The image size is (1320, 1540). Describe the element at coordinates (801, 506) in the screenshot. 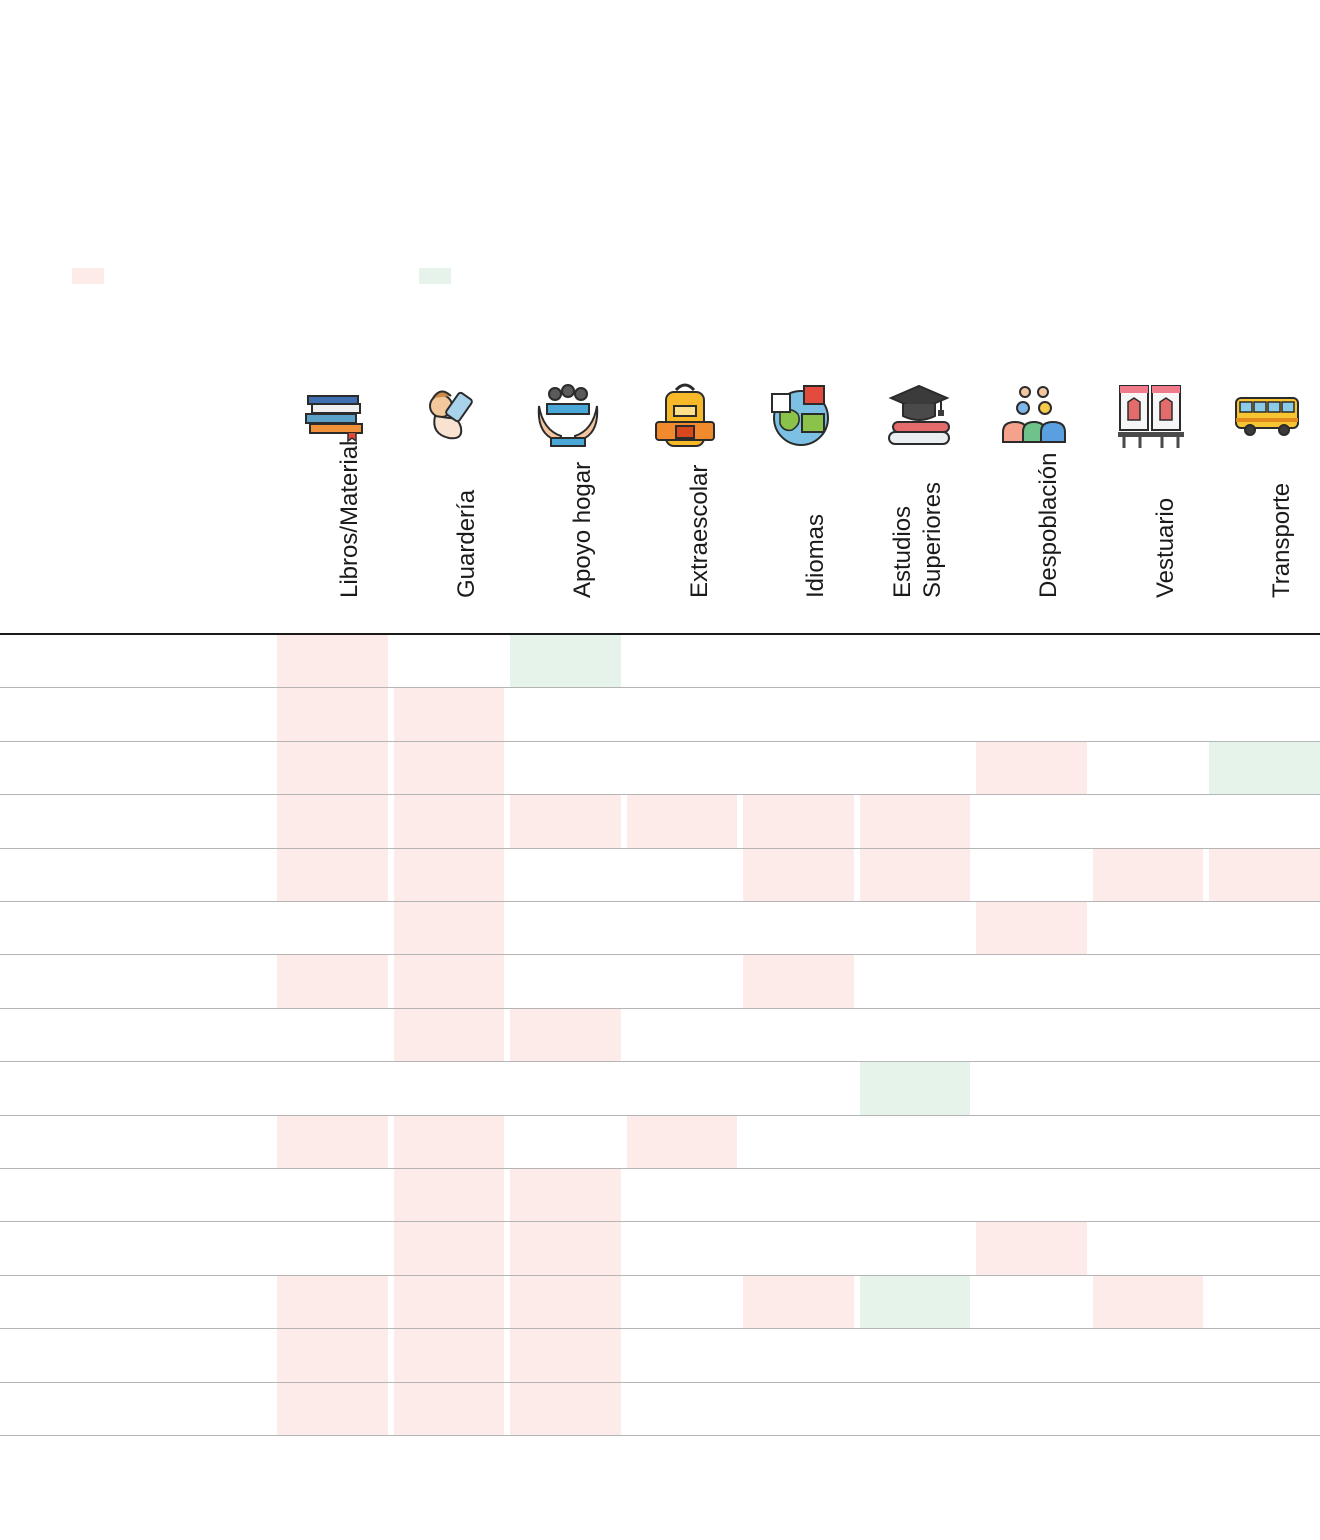

I see `column-header: Idiomas` at that location.